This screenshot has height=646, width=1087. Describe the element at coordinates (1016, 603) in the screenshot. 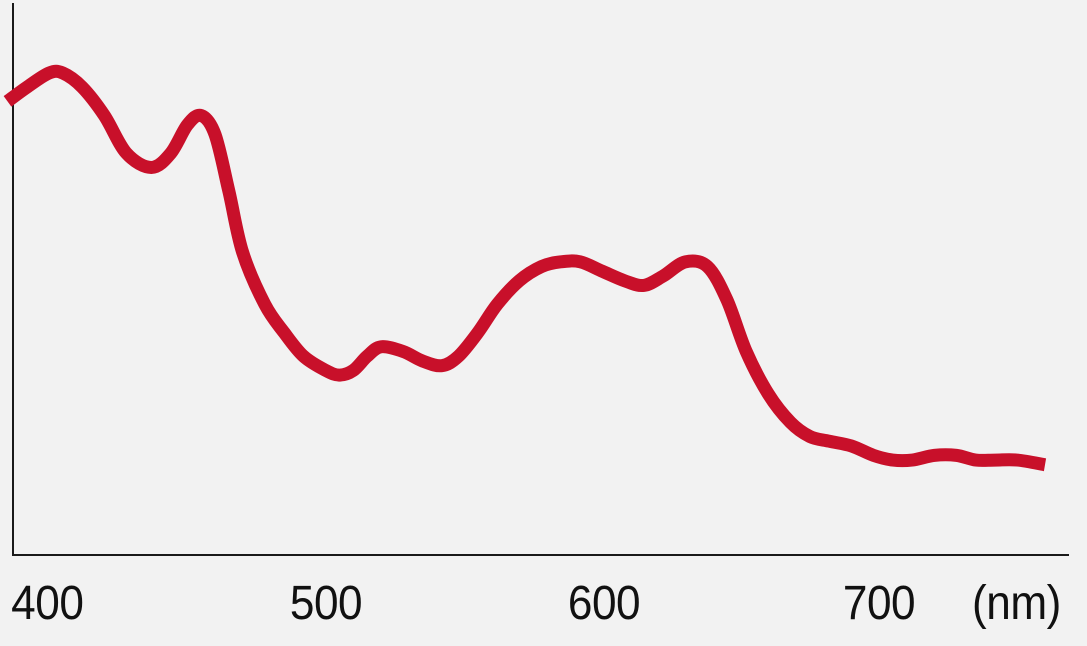

I see `x-axis-unit-label: (nm)` at that location.